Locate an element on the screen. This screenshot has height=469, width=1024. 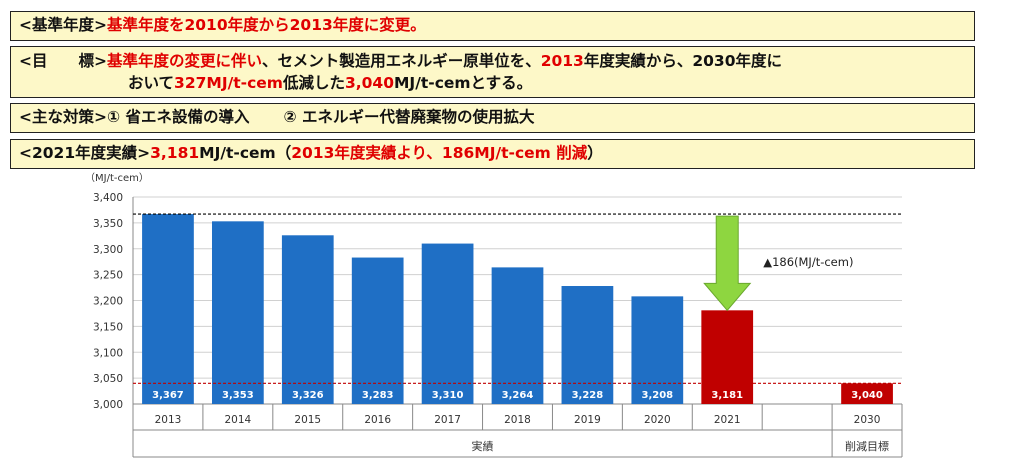
x-tick-label: 2014 is located at coordinates (237, 420).